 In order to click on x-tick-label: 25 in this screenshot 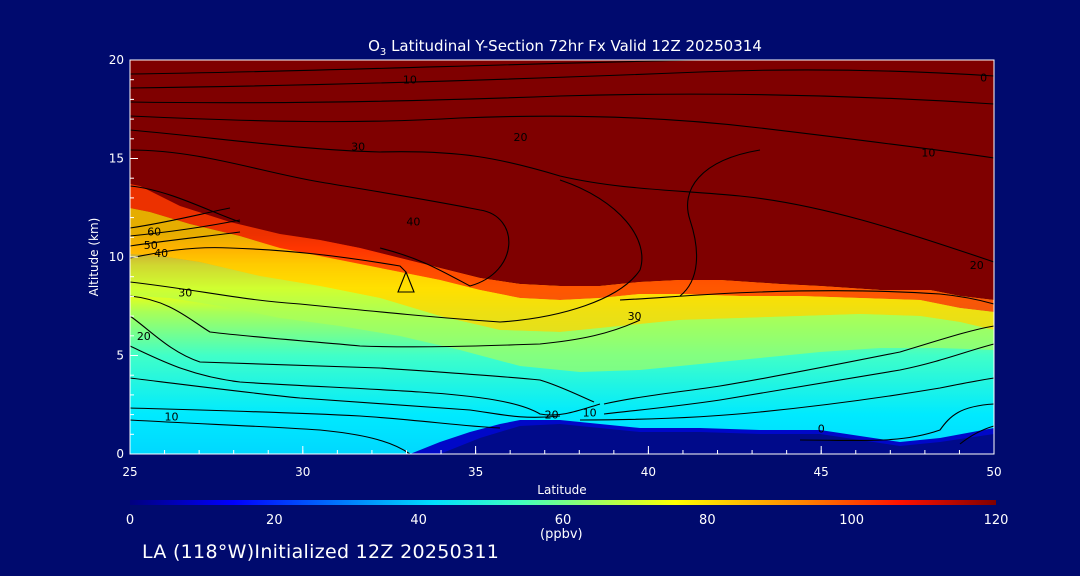, I will do `click(129, 472)`.